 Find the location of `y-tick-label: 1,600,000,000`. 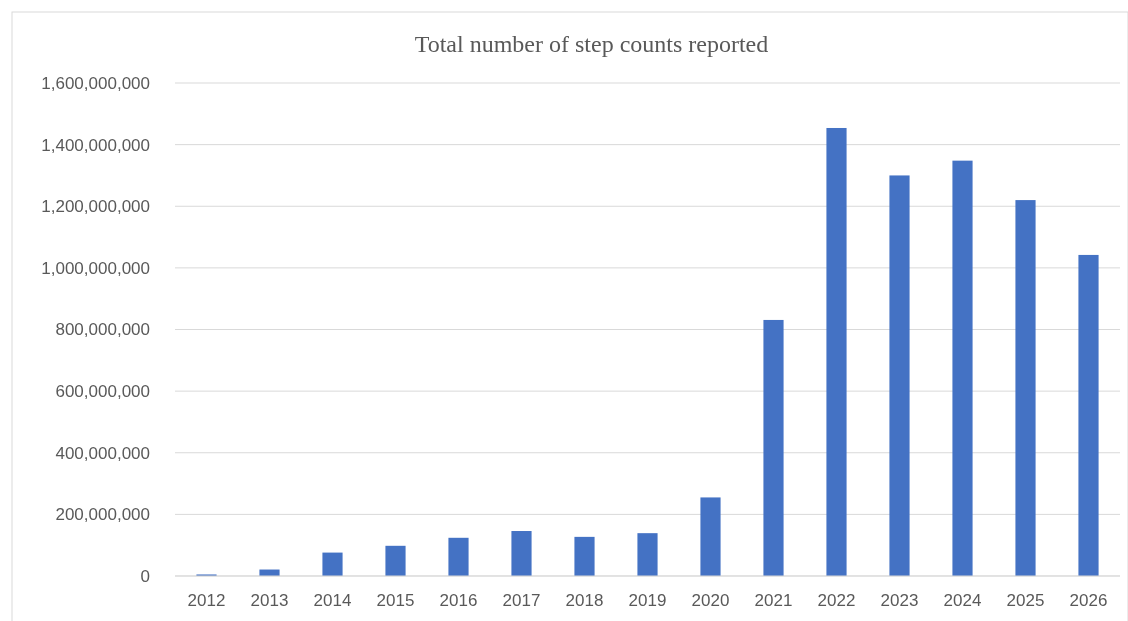

y-tick-label: 1,600,000,000 is located at coordinates (95, 83).